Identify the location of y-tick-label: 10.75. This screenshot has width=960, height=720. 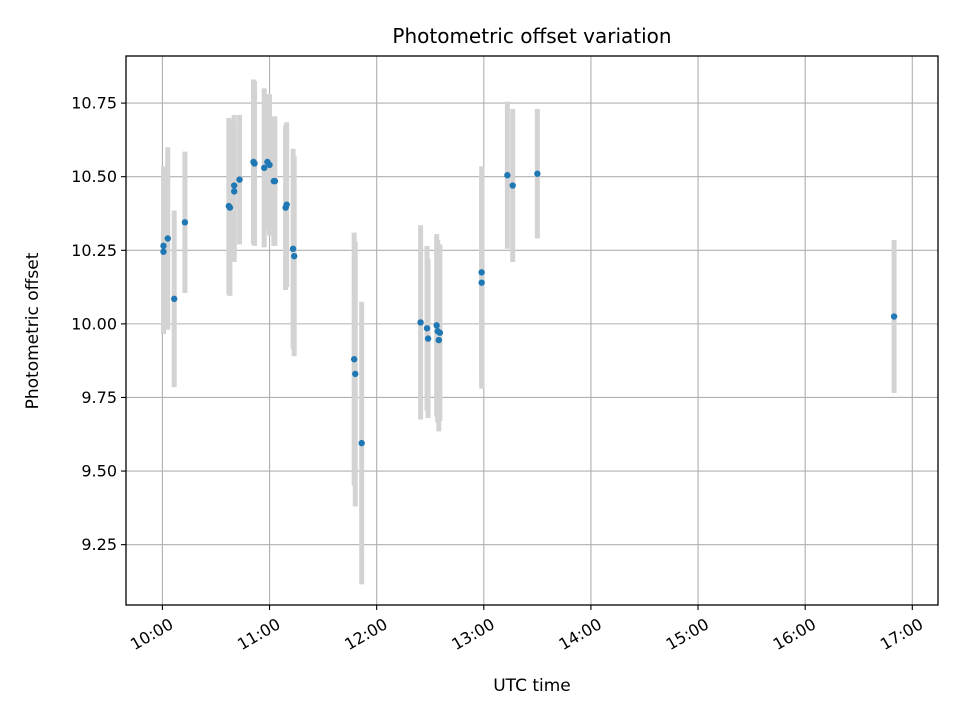
(94, 103).